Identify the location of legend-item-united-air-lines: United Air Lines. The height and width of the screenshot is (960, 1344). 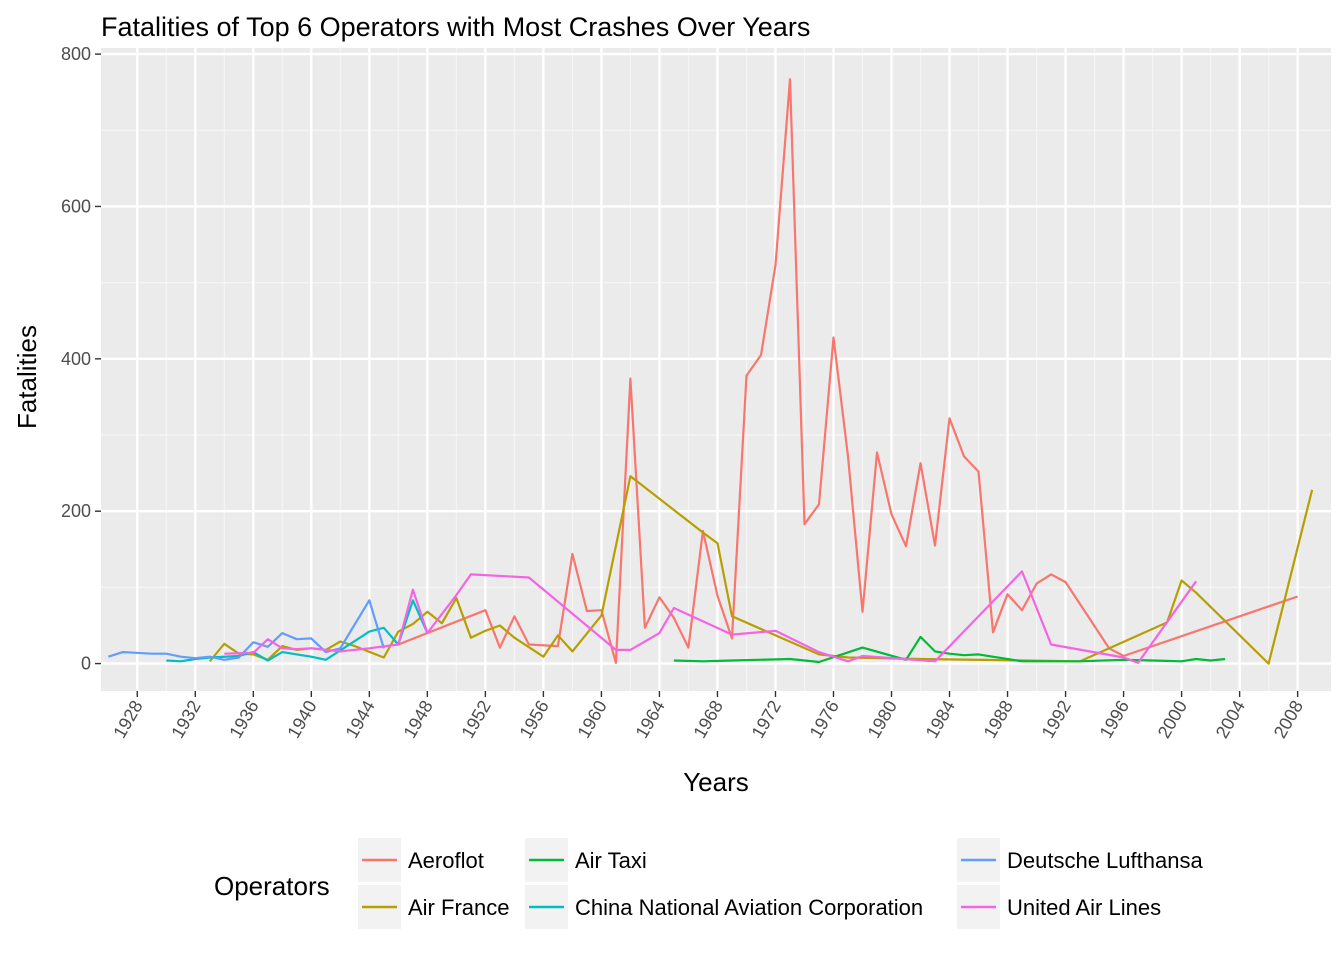
(1059, 907).